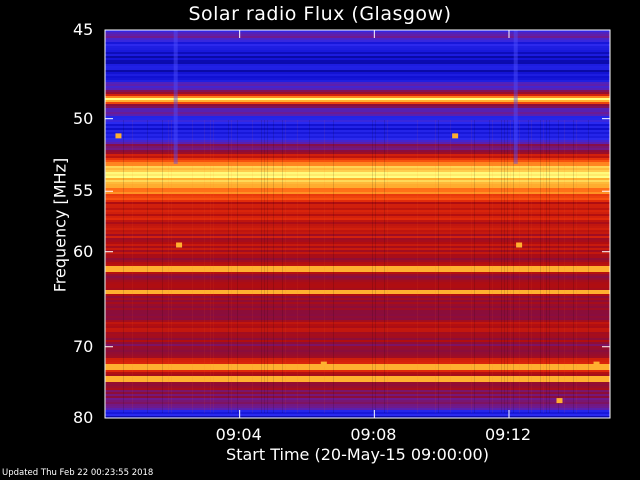 Image resolution: width=640 pixels, height=480 pixels. I want to click on y-axis-label: Frequency [MHz], so click(60, 225).